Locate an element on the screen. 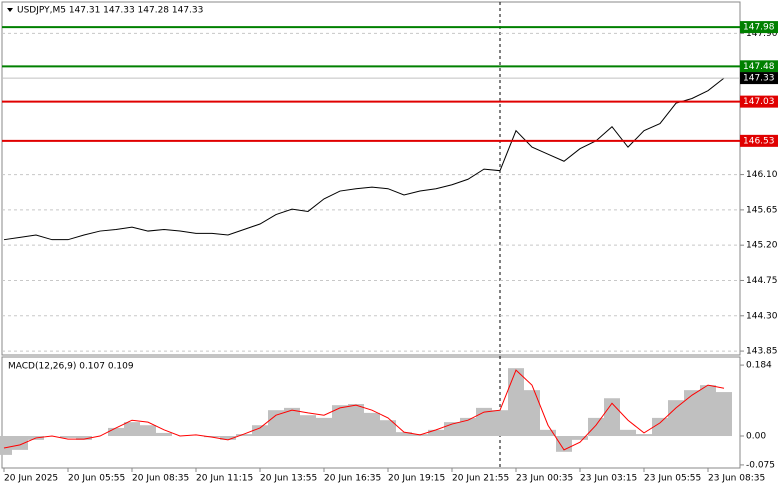  y-tick-label: 144.30 is located at coordinates (762, 316).